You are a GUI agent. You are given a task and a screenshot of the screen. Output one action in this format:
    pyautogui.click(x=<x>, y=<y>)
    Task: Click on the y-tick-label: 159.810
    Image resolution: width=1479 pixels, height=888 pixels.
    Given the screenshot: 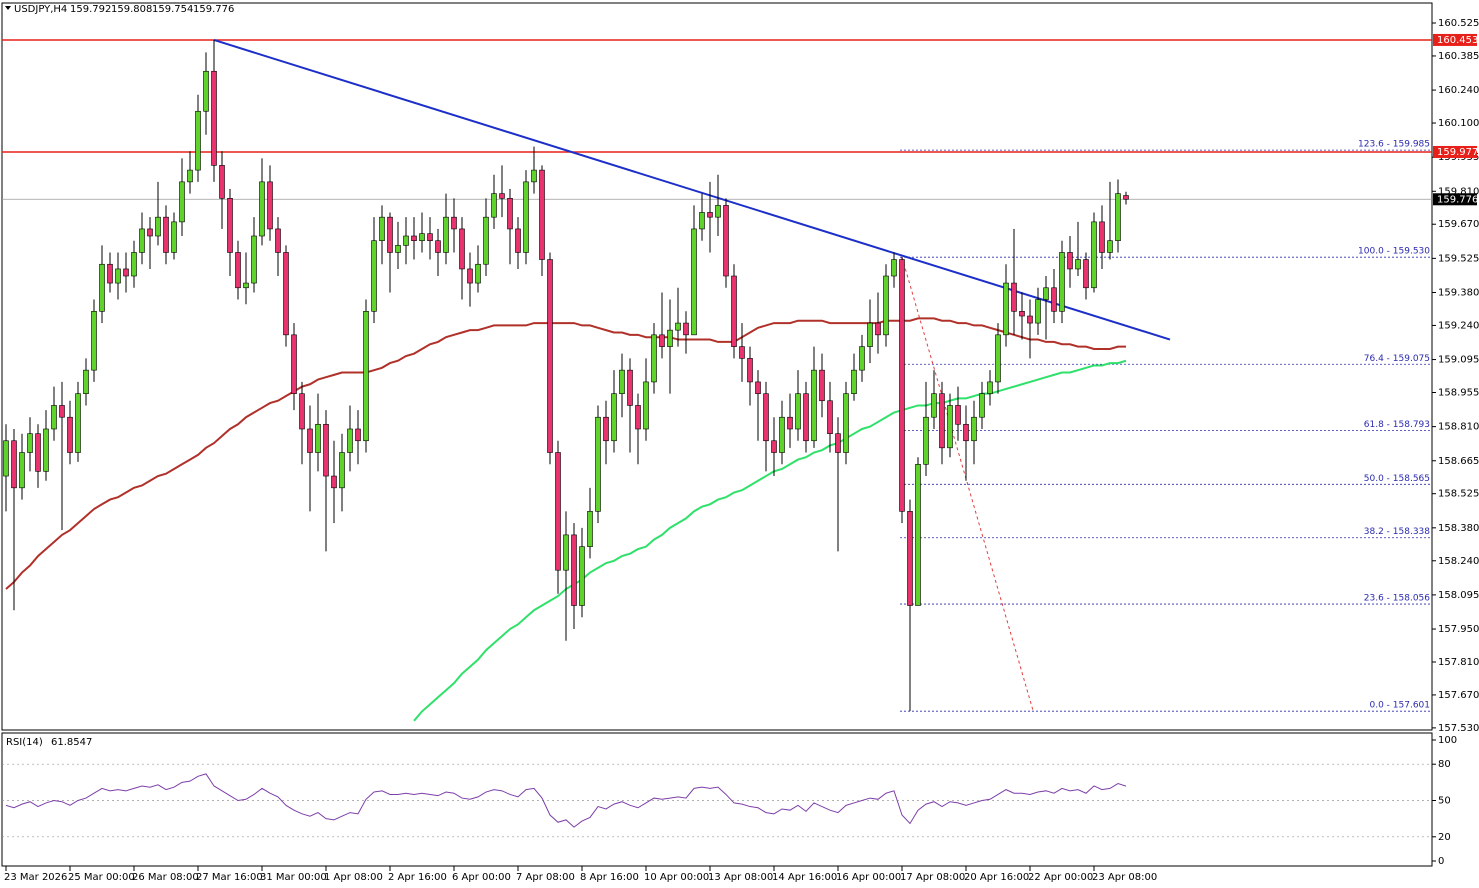 What is the action you would take?
    pyautogui.click(x=1458, y=191)
    